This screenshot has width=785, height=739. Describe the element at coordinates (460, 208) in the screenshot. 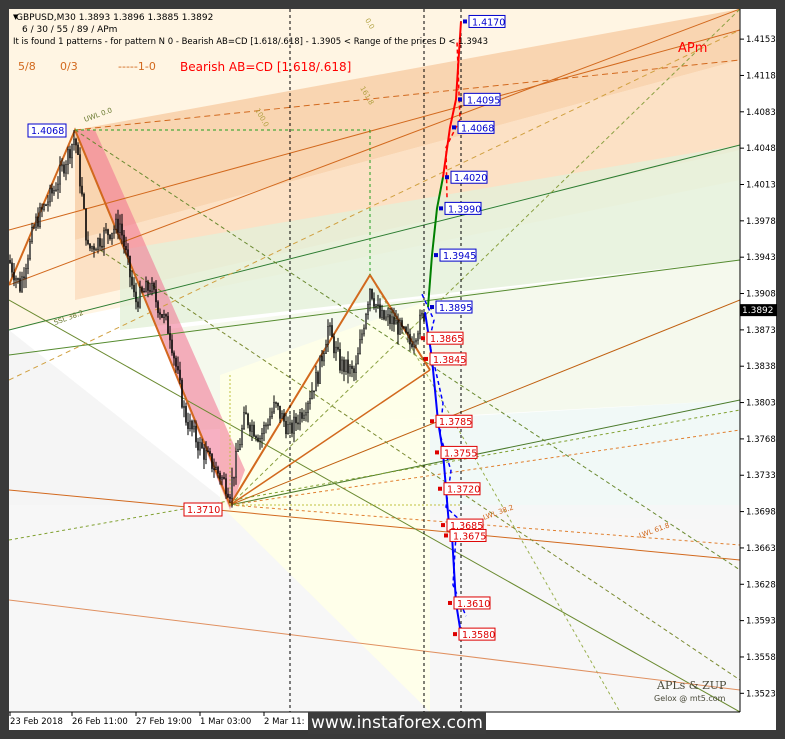

I see `up-target-box: 1.3990` at that location.